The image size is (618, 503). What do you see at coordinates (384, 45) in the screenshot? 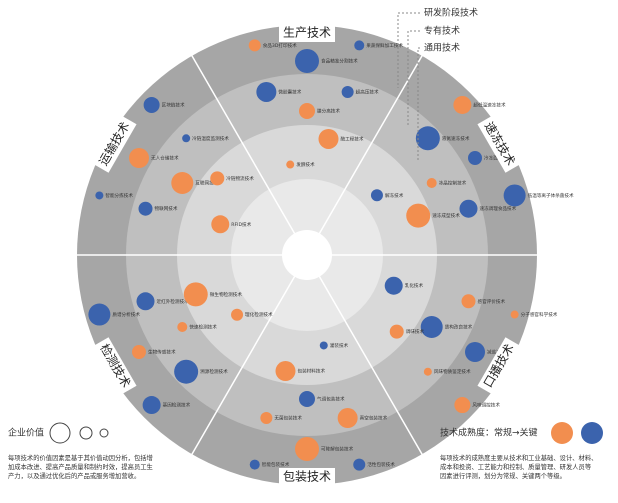
I see `bubble-label: 果蔬保鲜加工技术` at bounding box center [384, 45].